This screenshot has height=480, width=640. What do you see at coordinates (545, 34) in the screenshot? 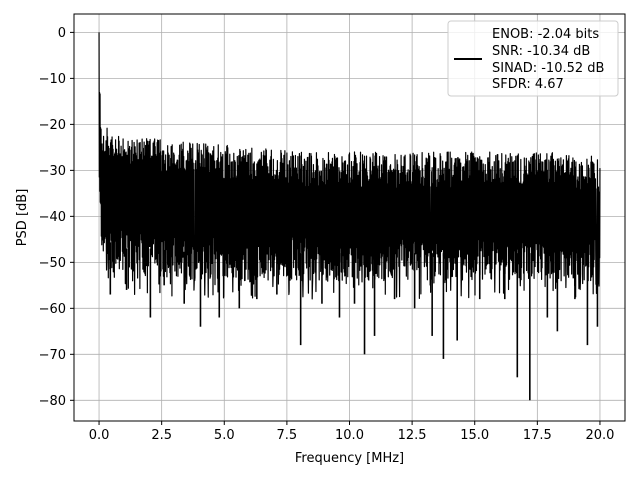
I see `legend-line-enob: ENOB: -2.04 bits` at bounding box center [545, 34].